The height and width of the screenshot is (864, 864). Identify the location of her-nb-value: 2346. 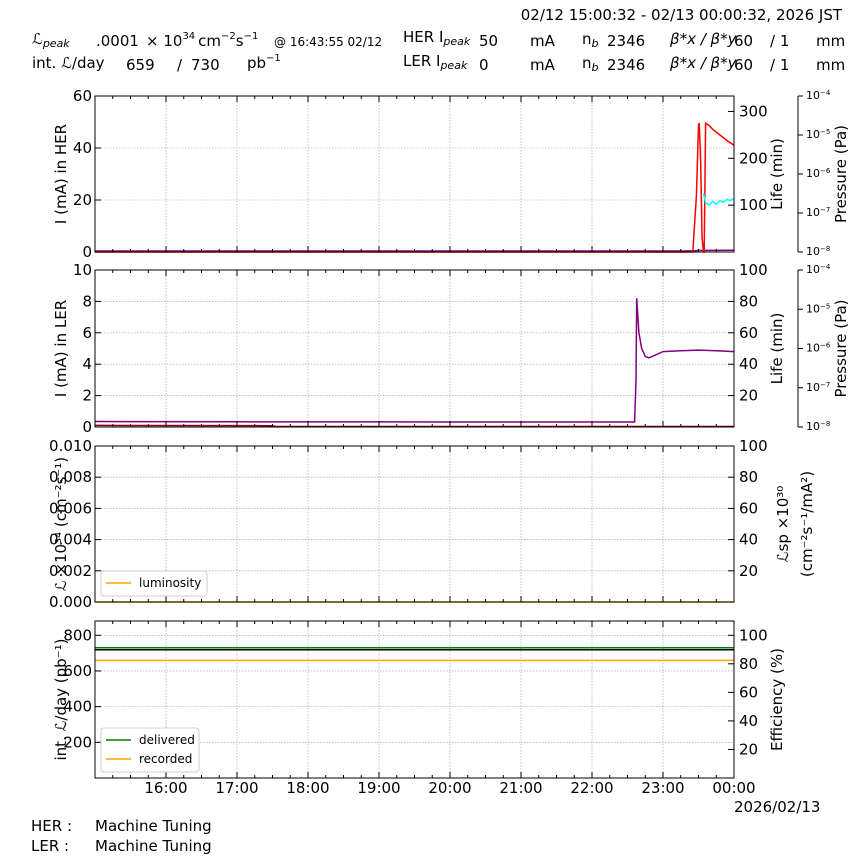
(626, 41).